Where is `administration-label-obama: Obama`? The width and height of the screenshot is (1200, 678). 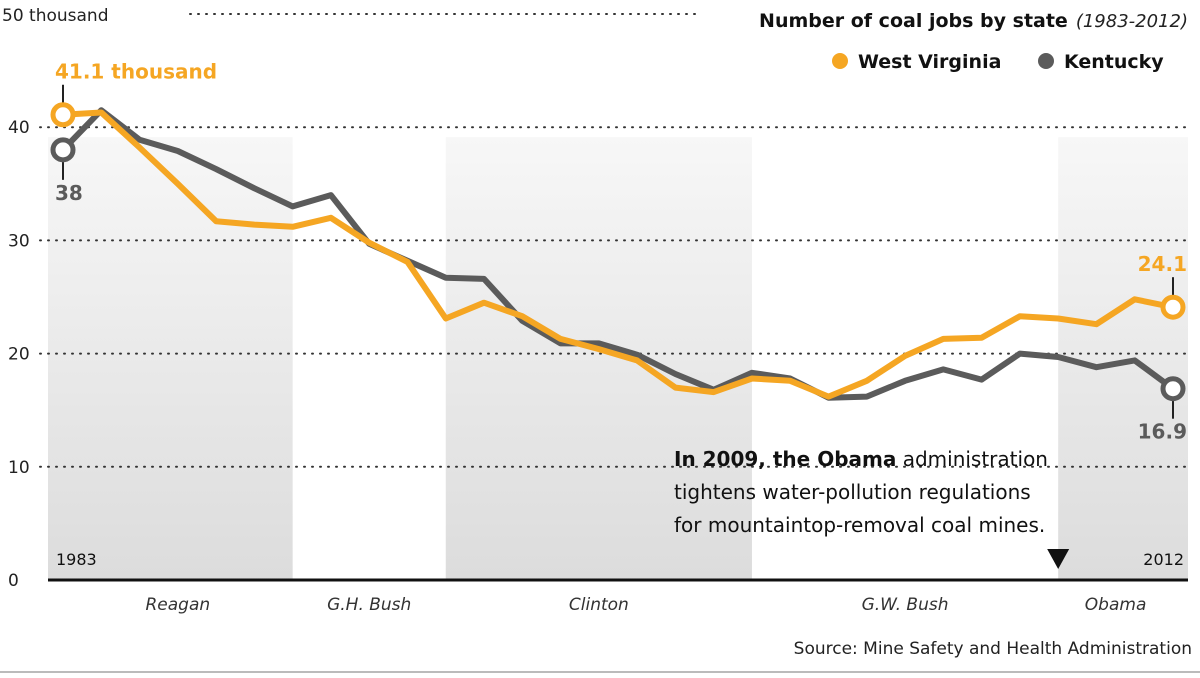 administration-label-obama: Obama is located at coordinates (1116, 605).